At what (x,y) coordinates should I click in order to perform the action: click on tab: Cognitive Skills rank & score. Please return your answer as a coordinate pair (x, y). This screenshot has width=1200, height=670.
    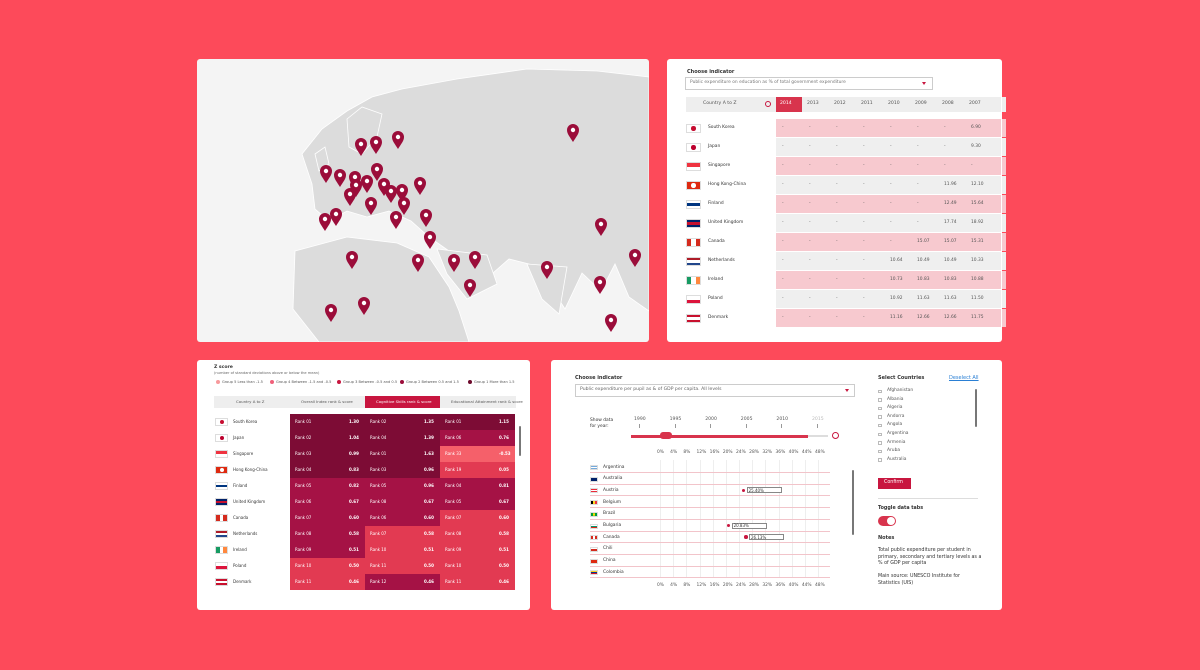
    Looking at the image, I should click on (404, 401).